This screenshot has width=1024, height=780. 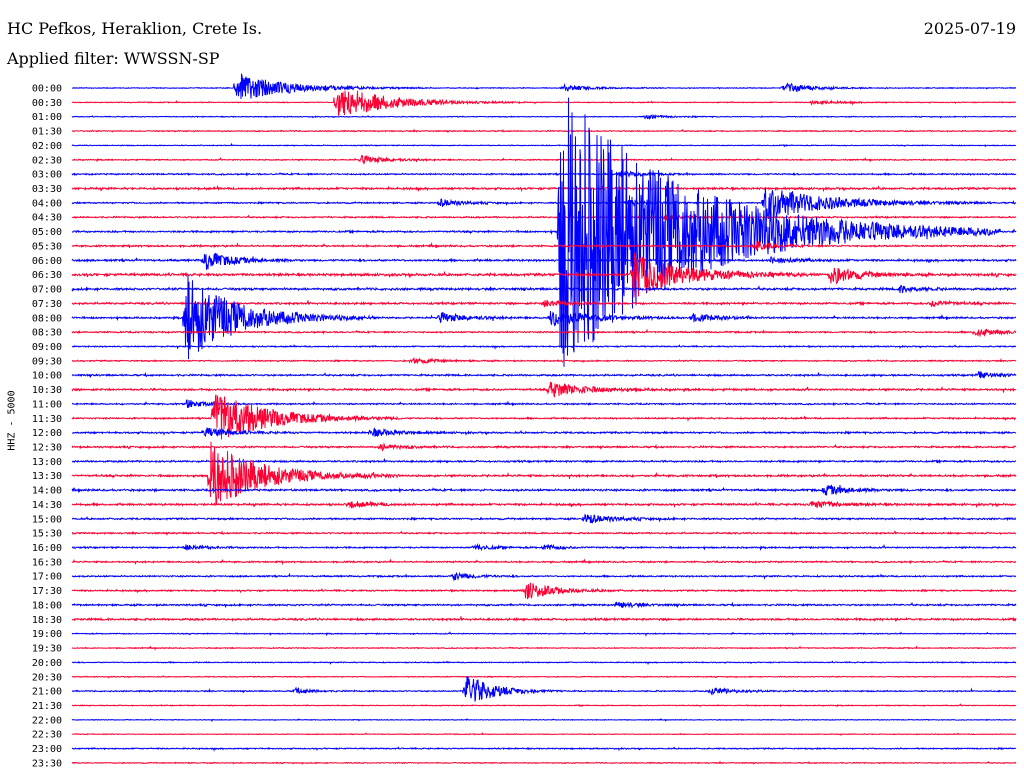 What do you see at coordinates (47, 663) in the screenshot?
I see `row-time-label: 20:00` at bounding box center [47, 663].